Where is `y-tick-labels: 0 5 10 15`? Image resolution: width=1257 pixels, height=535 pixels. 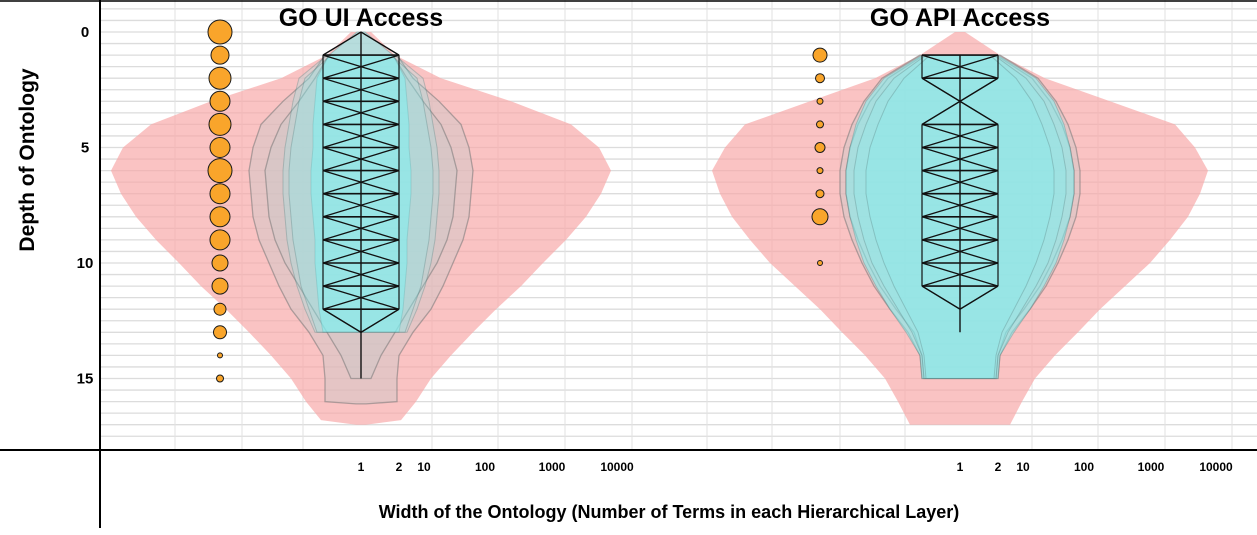 y-tick-labels: 0 5 10 15 is located at coordinates (85, 206).